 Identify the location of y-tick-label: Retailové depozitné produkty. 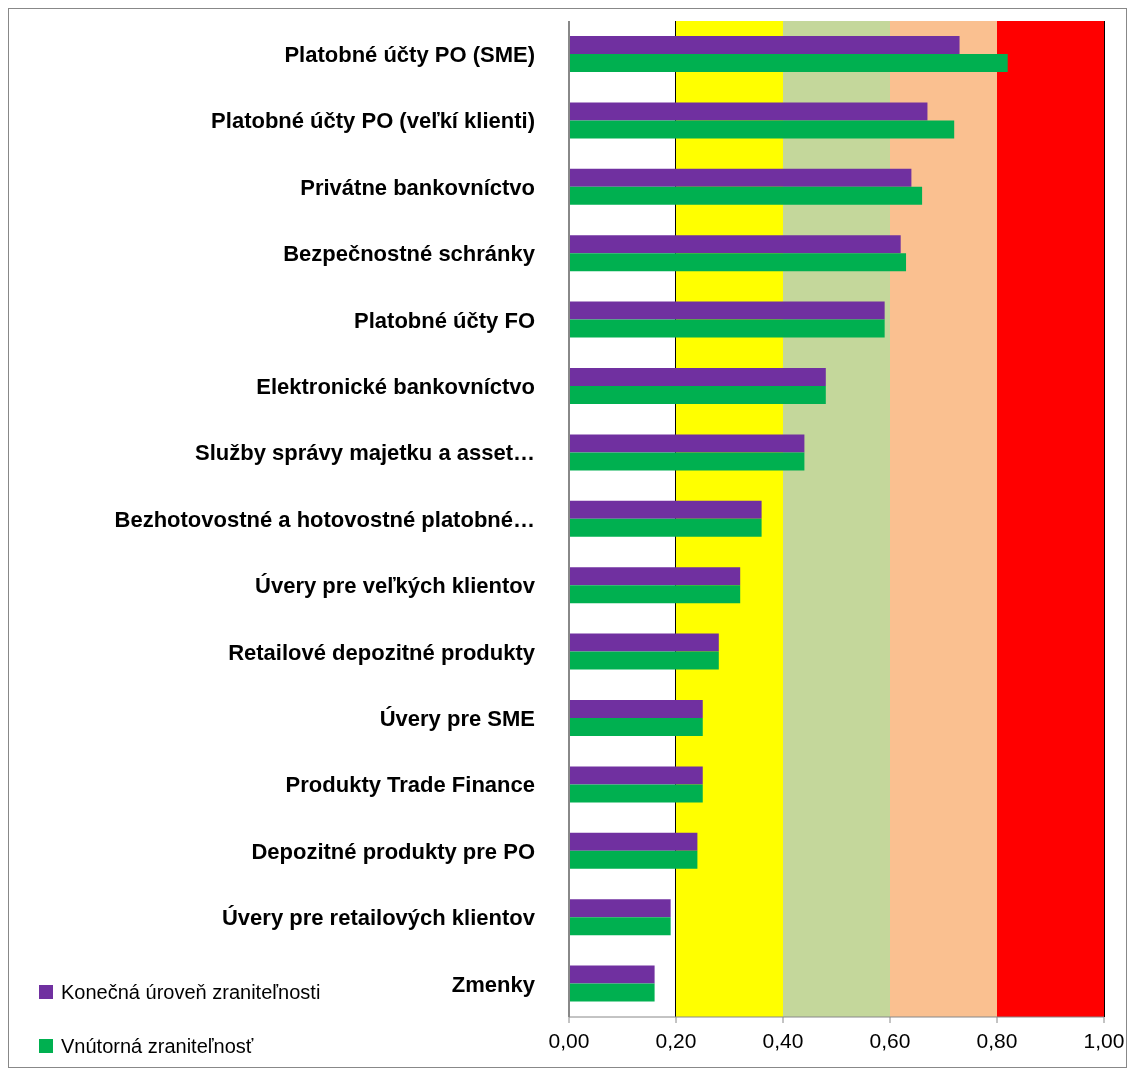
(382, 652).